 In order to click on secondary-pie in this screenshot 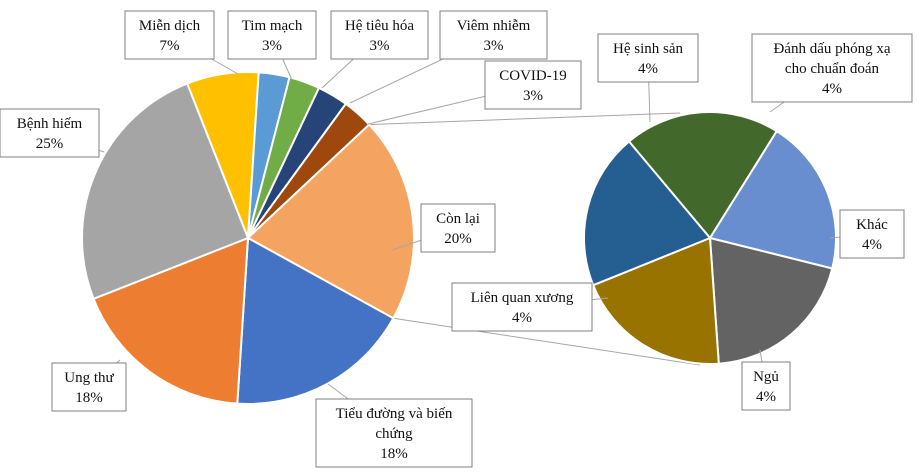, I will do `click(710, 238)`.